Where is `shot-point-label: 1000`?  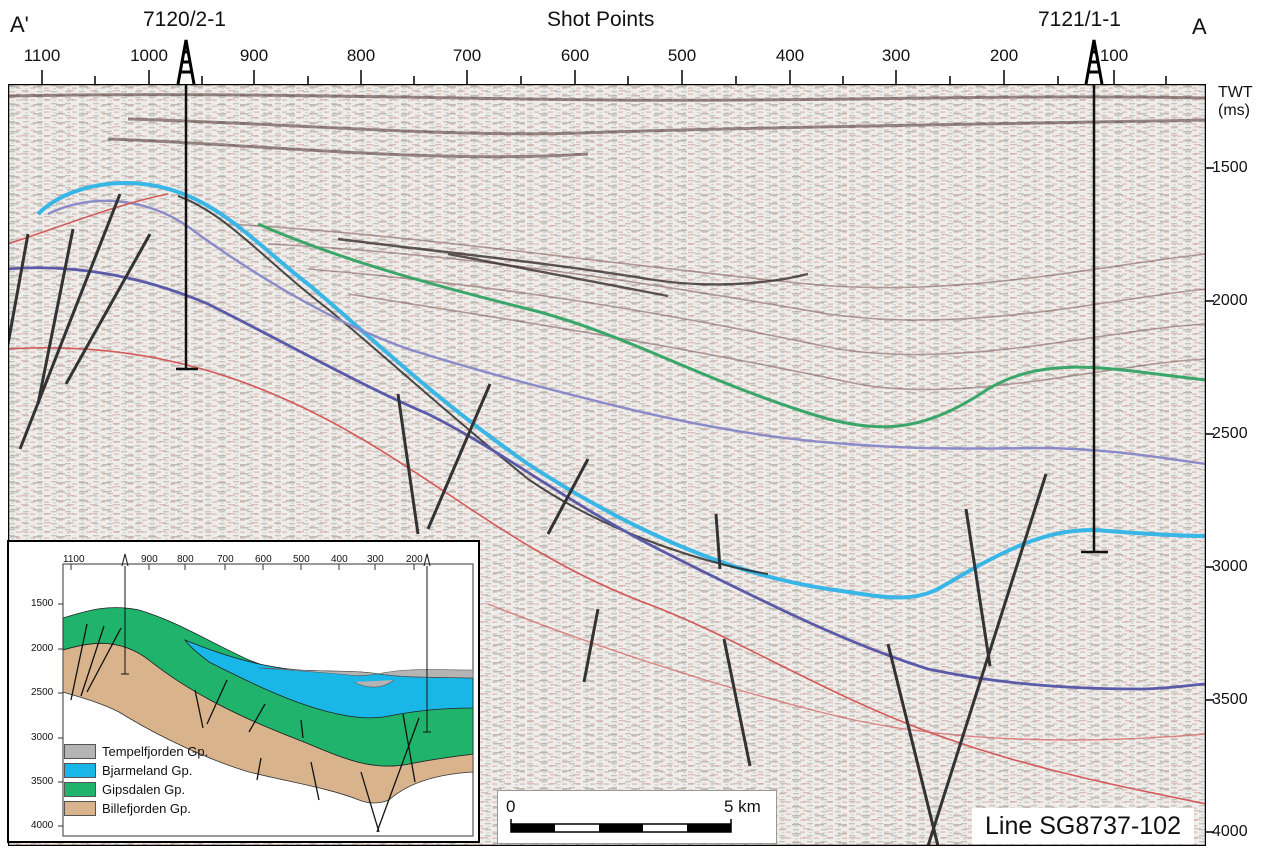 shot-point-label: 1000 is located at coordinates (149, 55).